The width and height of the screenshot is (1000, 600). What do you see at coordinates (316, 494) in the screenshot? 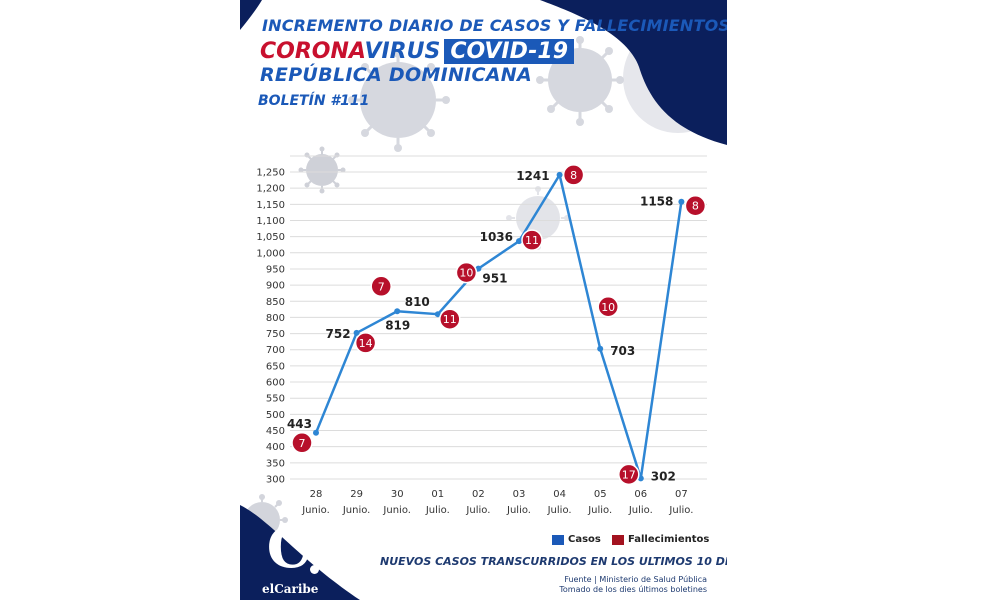
I see `x-tick-label: 28` at bounding box center [316, 494].